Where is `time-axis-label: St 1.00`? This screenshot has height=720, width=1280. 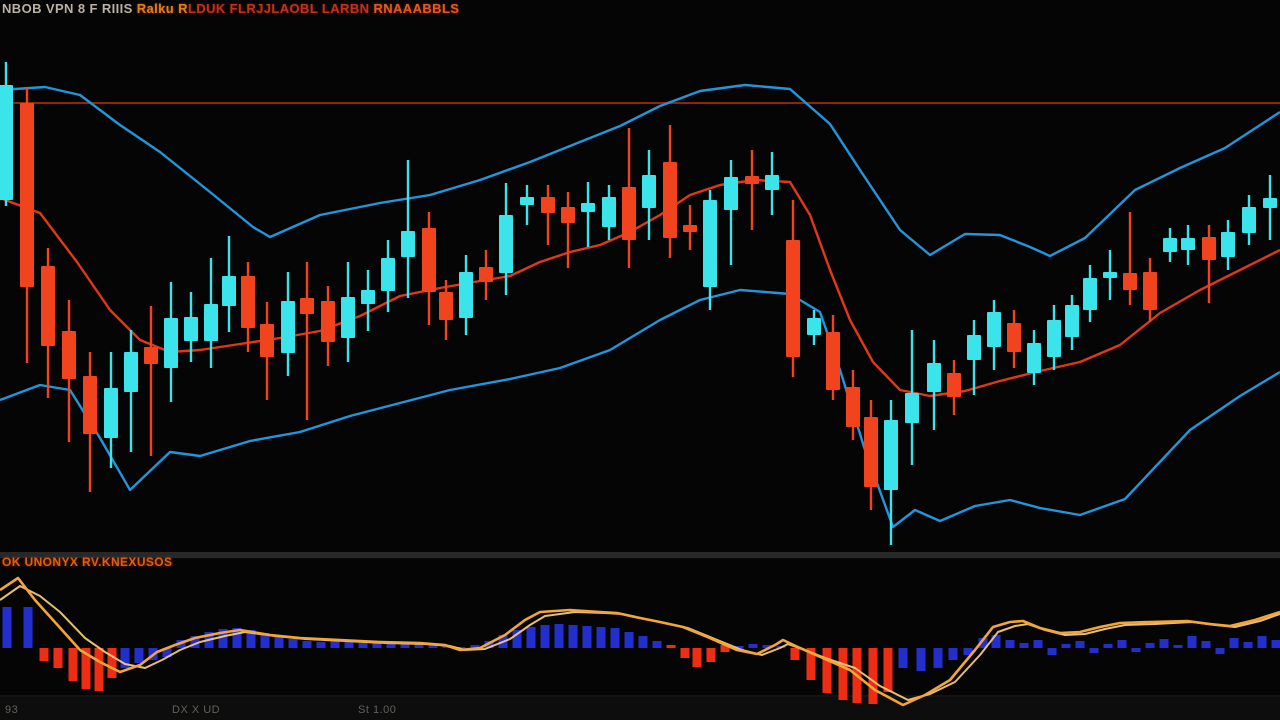 time-axis-label: St 1.00 is located at coordinates (377, 710).